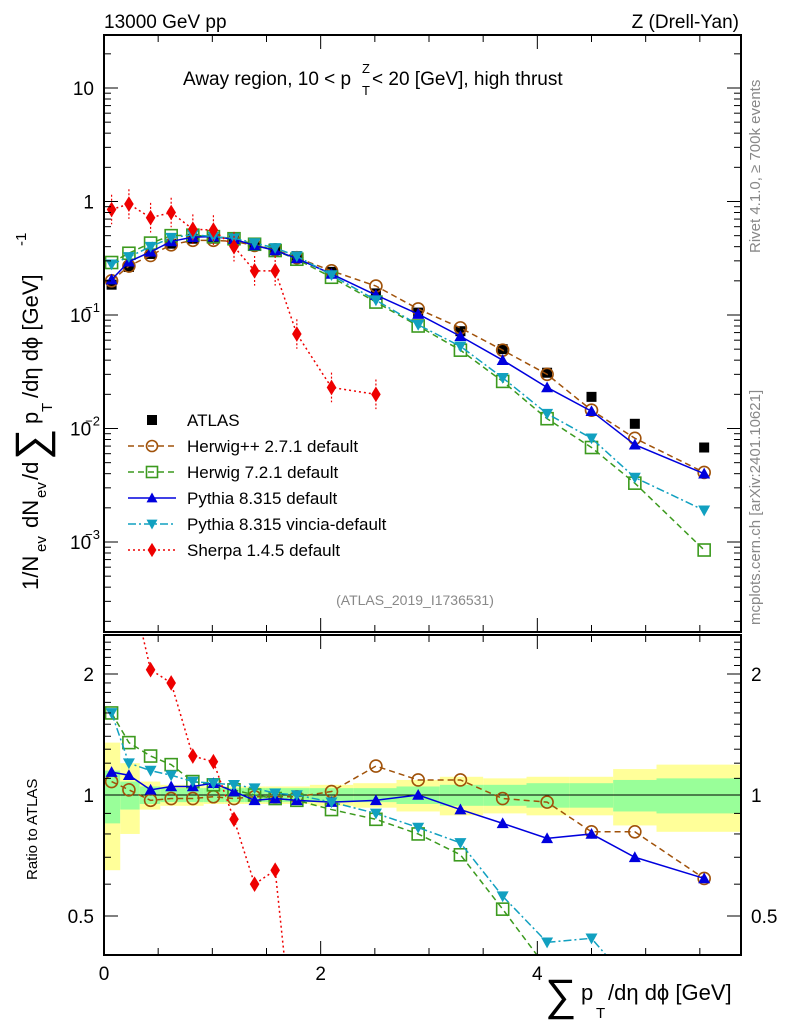 The height and width of the screenshot is (1024, 786). What do you see at coordinates (88, 203) in the screenshot?
I see `y-tick-label: 1` at bounding box center [88, 203].